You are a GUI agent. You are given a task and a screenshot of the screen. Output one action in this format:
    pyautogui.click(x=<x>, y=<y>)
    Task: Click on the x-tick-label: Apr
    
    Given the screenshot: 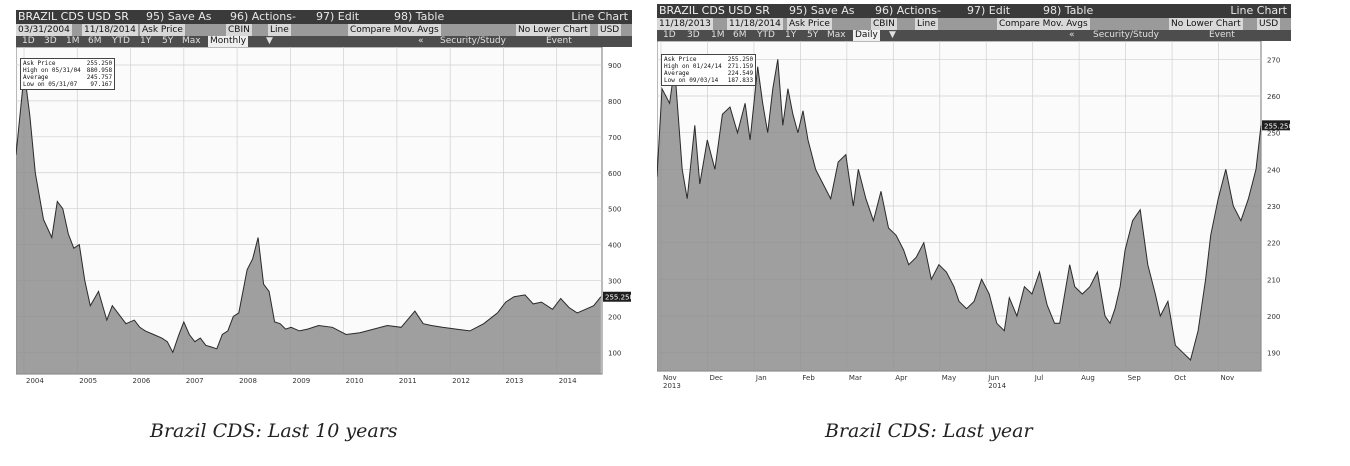 What is the action you would take?
    pyautogui.click(x=901, y=378)
    